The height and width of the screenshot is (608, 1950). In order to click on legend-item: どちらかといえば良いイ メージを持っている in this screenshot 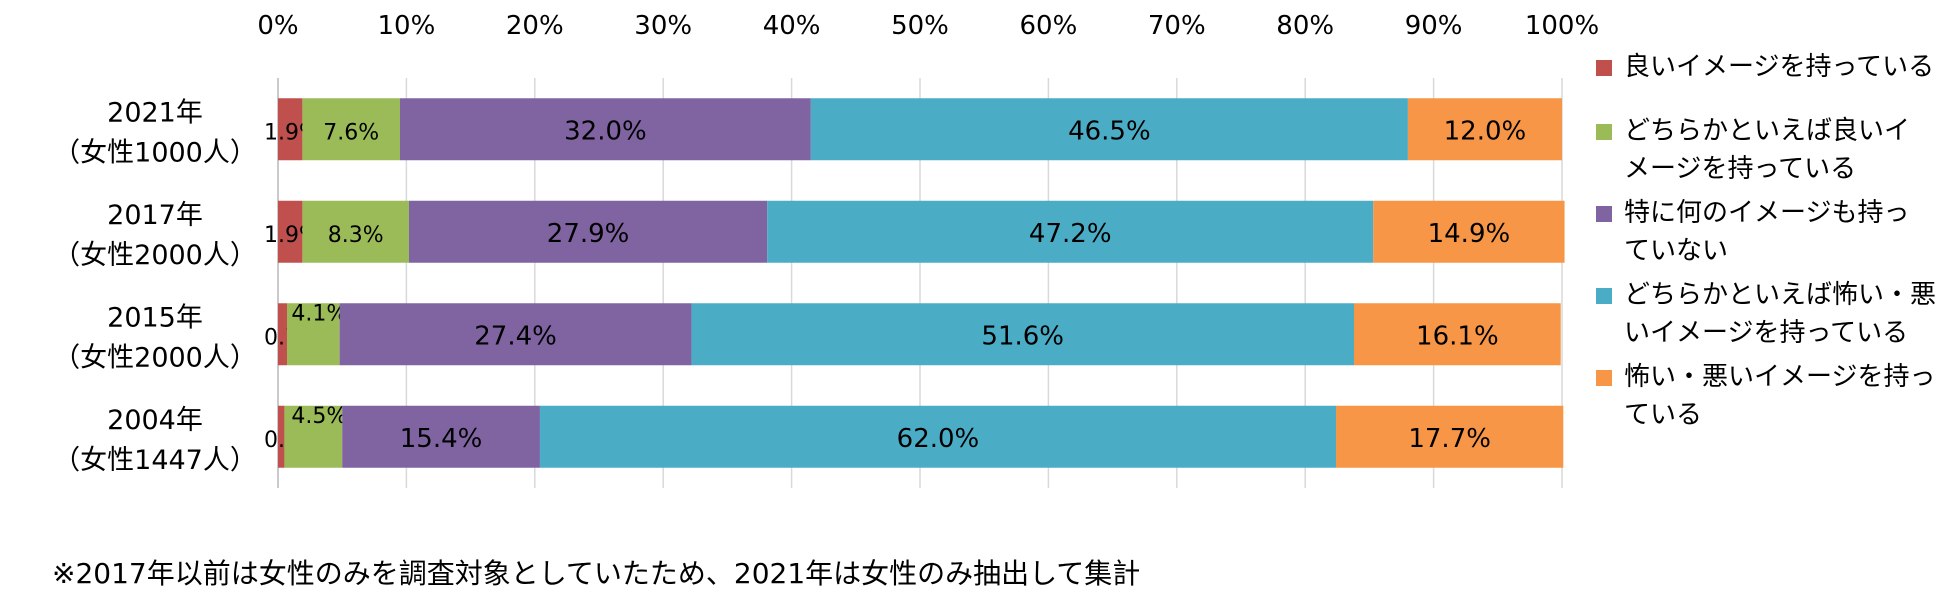, I will do `click(1772, 150)`.